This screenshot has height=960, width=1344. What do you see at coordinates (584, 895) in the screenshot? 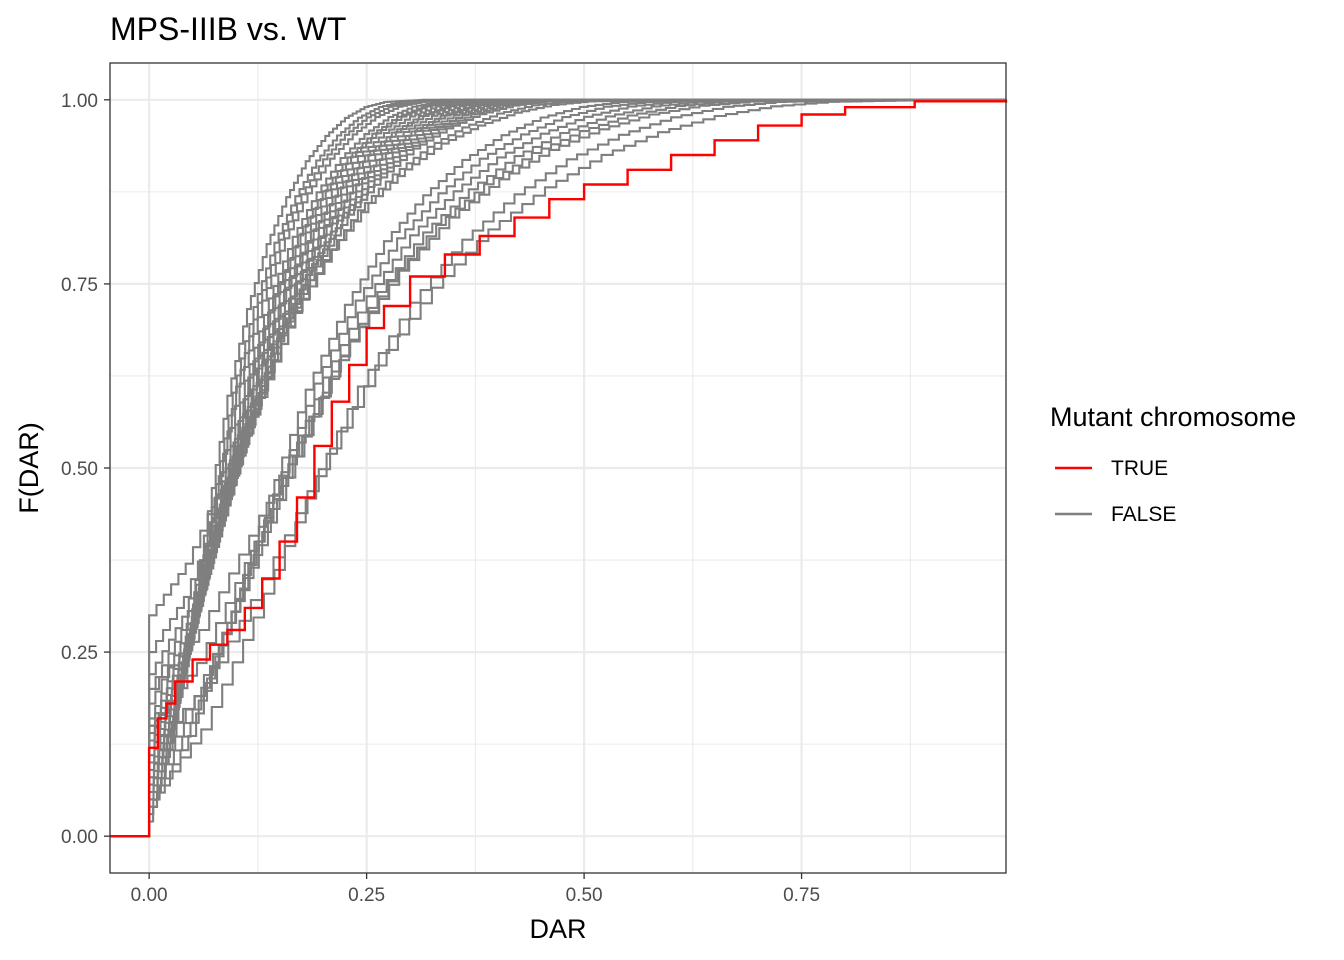
I see `x-tick-label-2: 0.50` at bounding box center [584, 895].